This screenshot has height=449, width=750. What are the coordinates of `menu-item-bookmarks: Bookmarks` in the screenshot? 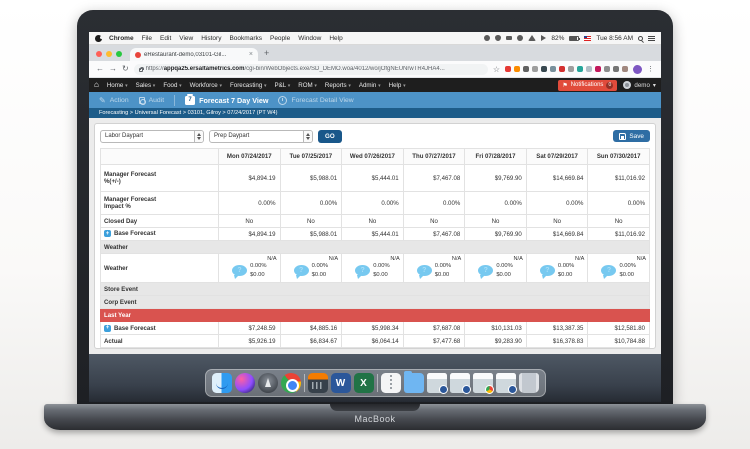 It's located at (245, 38).